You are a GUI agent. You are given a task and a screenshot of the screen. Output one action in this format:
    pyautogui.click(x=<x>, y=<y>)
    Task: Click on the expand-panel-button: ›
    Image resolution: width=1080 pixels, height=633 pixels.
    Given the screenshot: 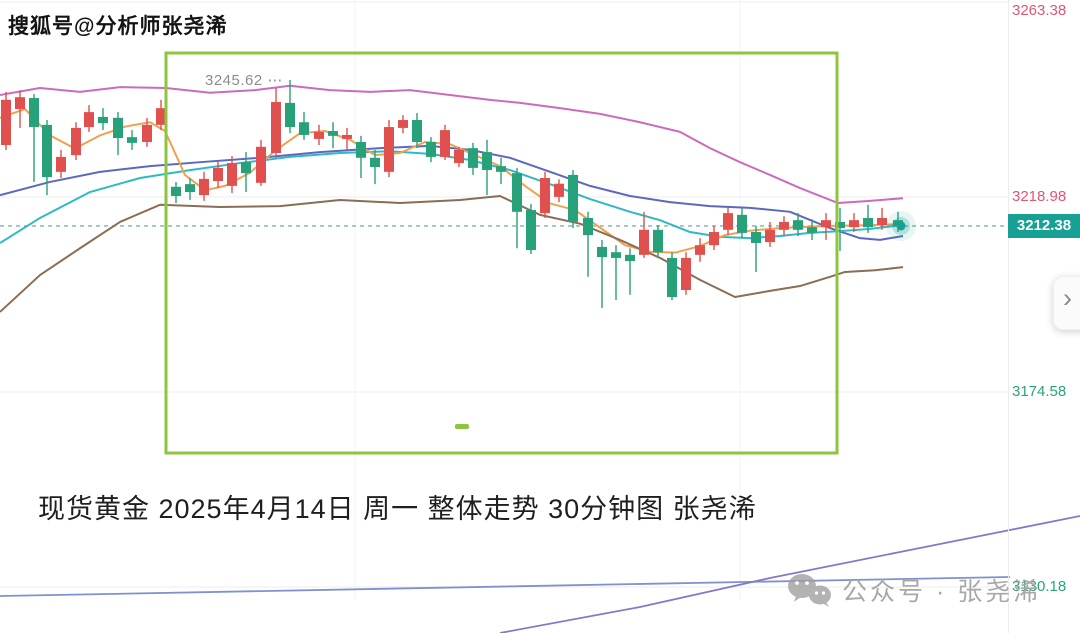 What is the action you would take?
    pyautogui.click(x=1066, y=303)
    